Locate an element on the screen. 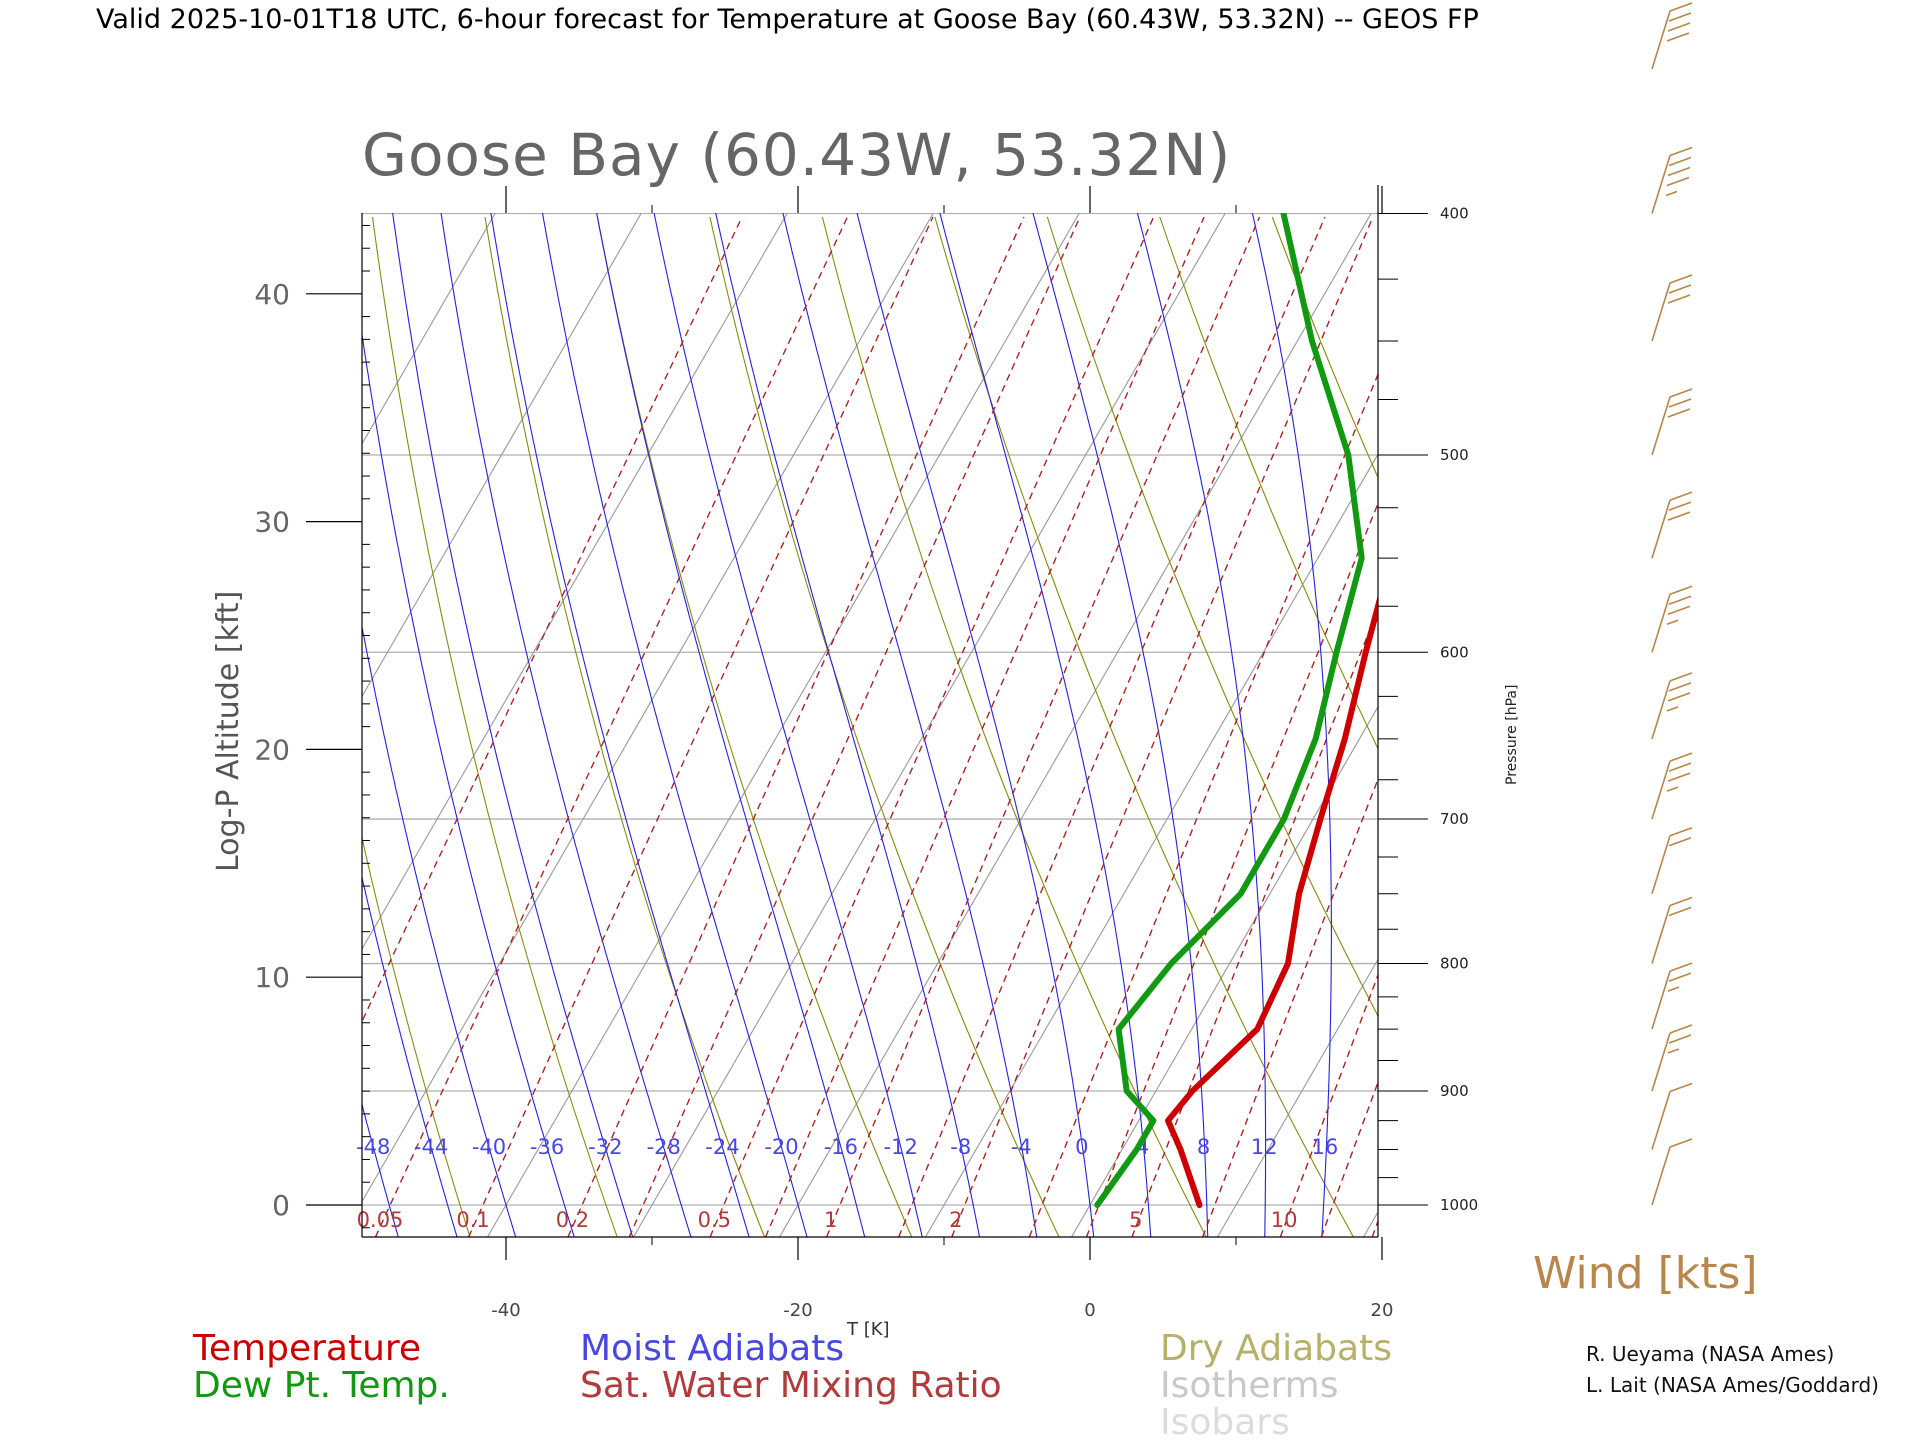 Image resolution: width=1920 pixels, height=1440 pixels. mixing-ratio-label: 0.05 is located at coordinates (380, 1220).